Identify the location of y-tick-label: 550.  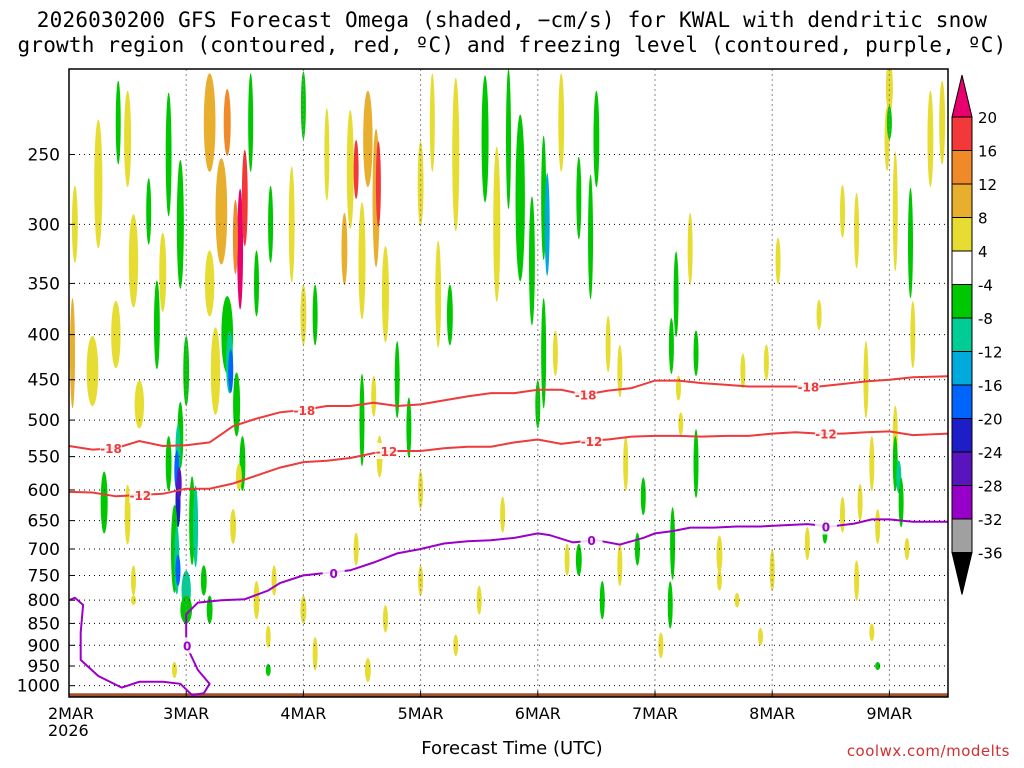
(44, 458).